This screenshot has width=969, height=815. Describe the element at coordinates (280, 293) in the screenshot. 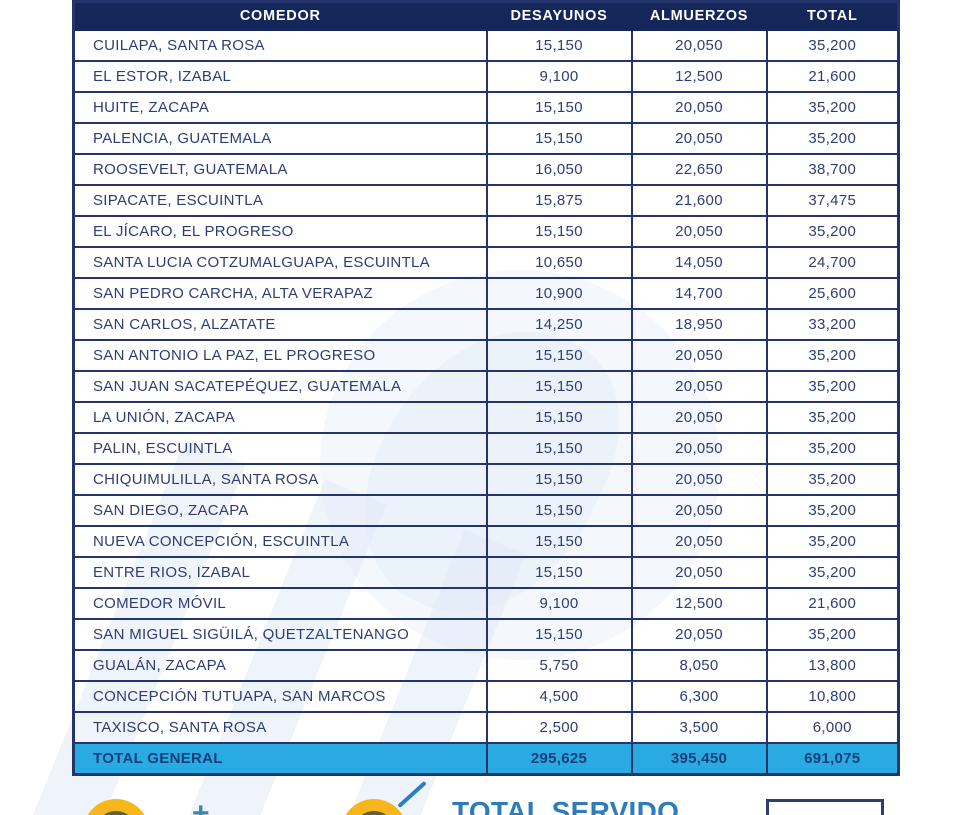

I see `comedor-cell: SAN PEDRO CARCHA, ALTA VERAPAZ` at that location.